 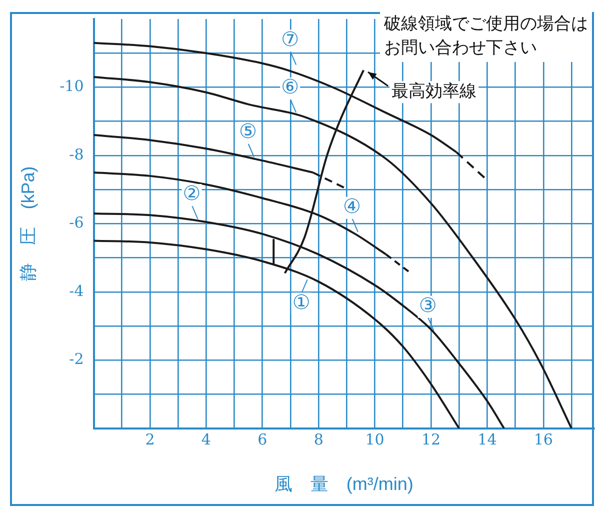 I want to click on annotation: ④, so click(x=351, y=206).